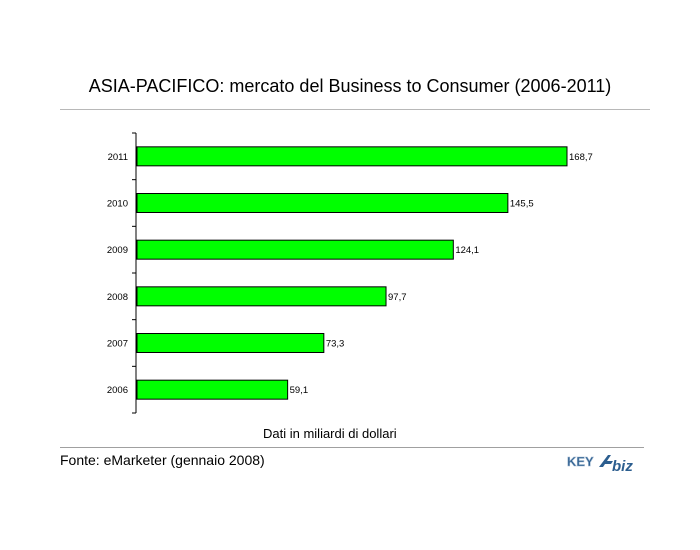 The width and height of the screenshot is (700, 550). What do you see at coordinates (322, 203) in the screenshot?
I see `bar-2010` at bounding box center [322, 203].